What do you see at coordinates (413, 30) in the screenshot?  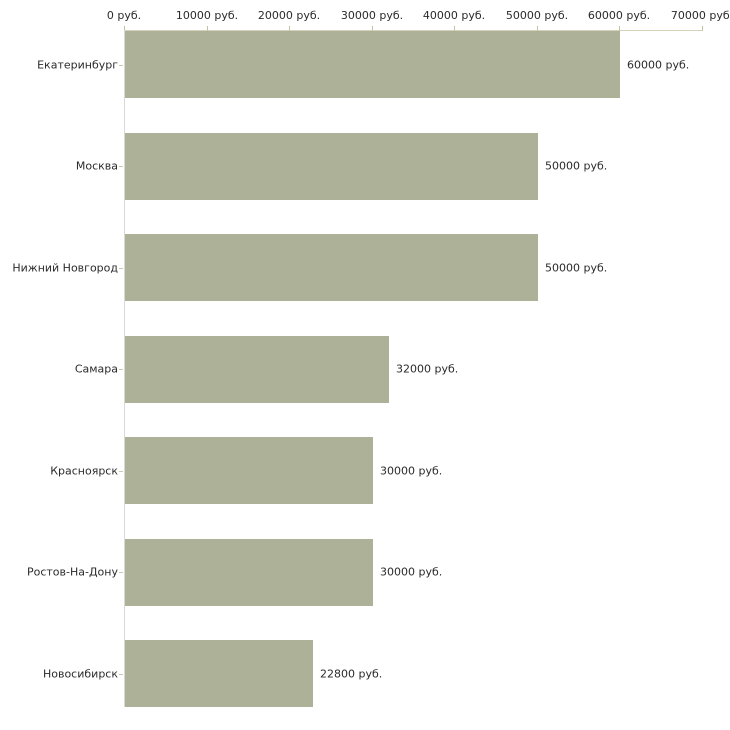 I see `x-axis-line` at bounding box center [413, 30].